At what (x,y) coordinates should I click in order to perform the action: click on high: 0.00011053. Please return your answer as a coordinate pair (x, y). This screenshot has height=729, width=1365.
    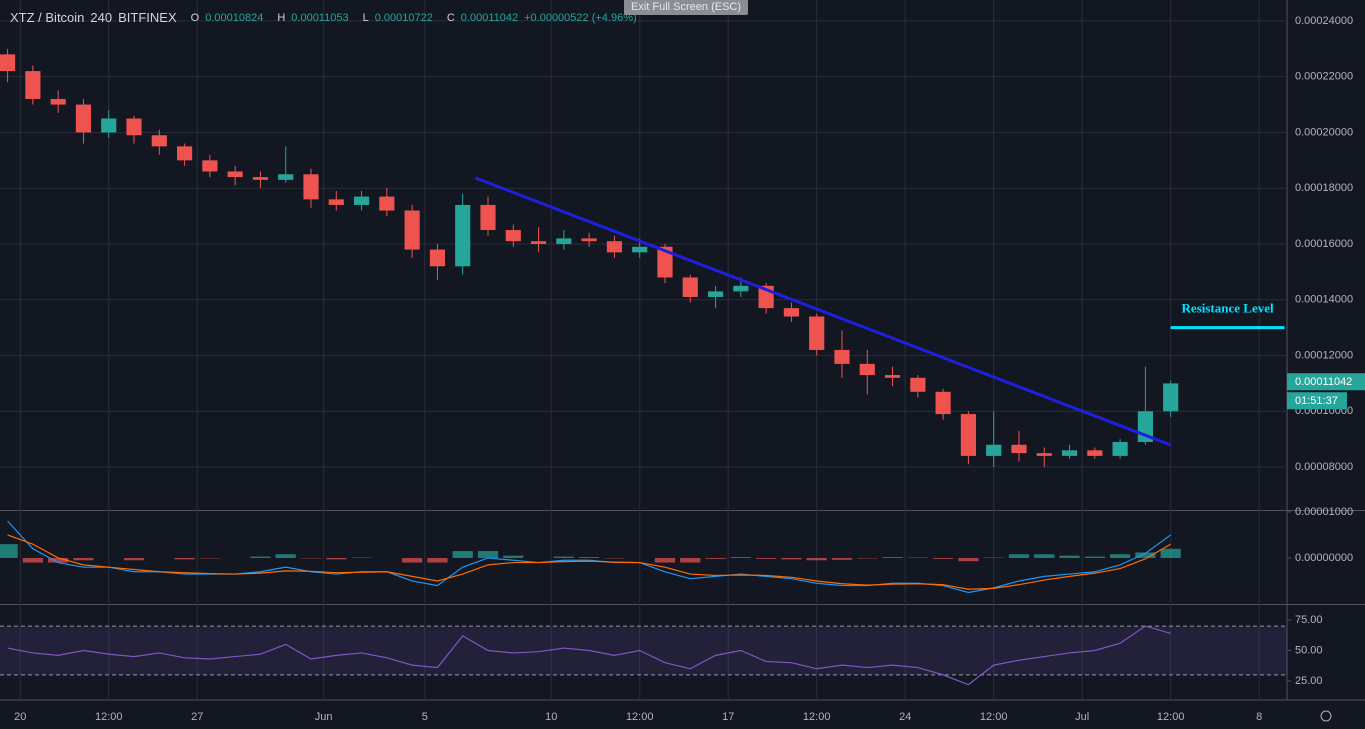
    Looking at the image, I should click on (320, 17).